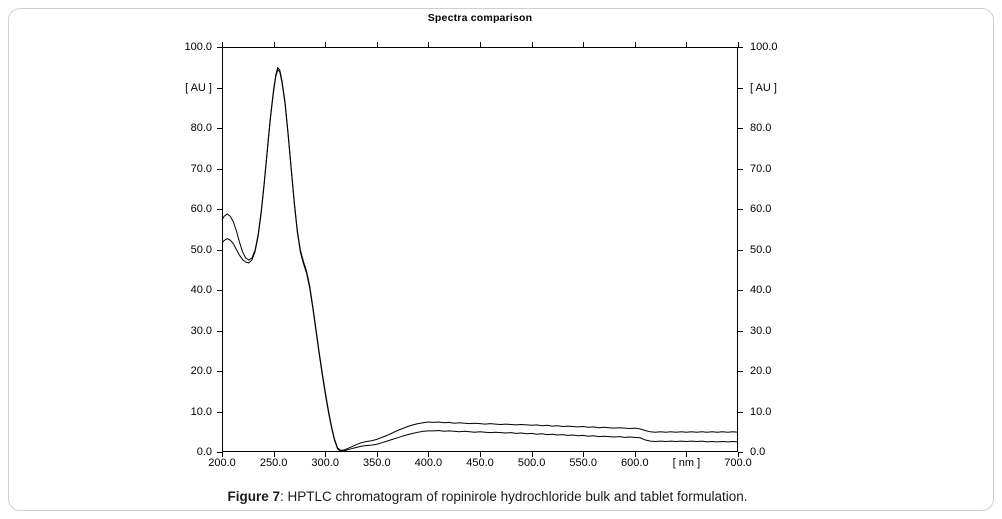  I want to click on y-tick-label-right: 20.0, so click(761, 371).